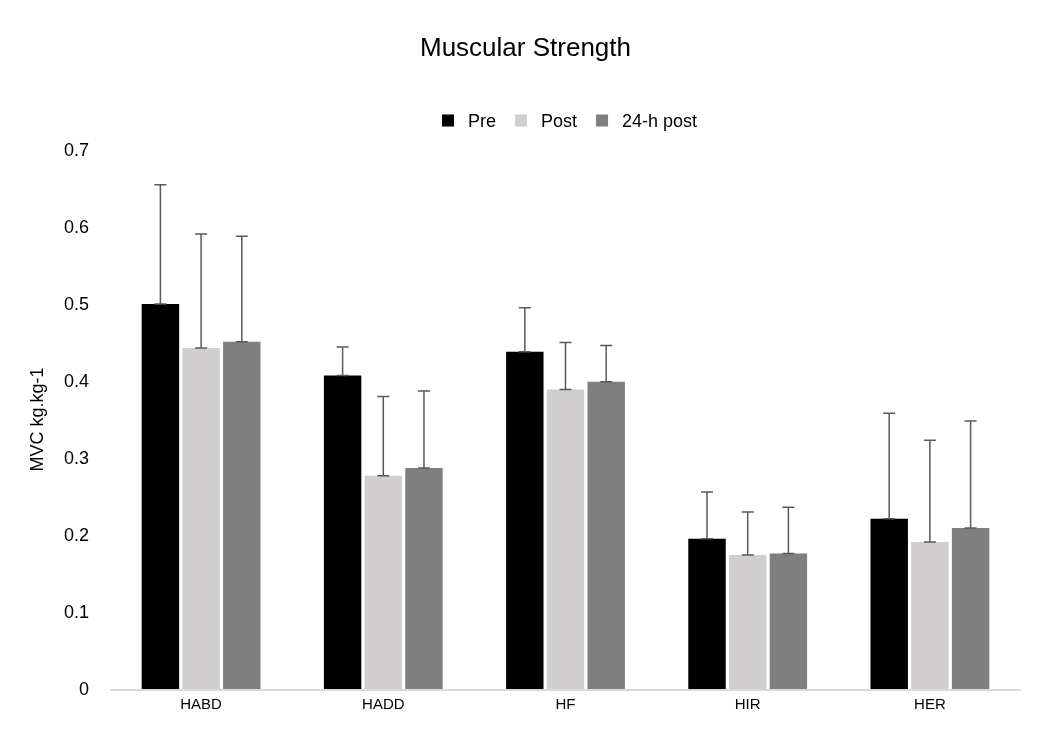  I want to click on y-tick-label: 0.4, so click(76, 381).